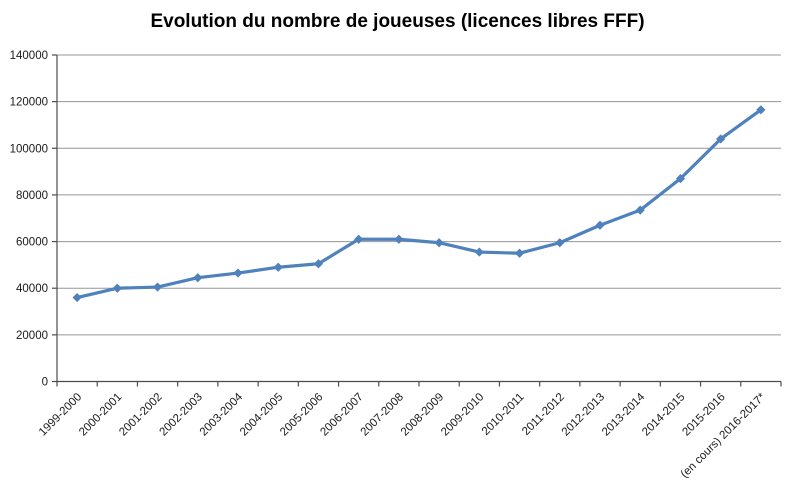 Image resolution: width=795 pixels, height=496 pixels. I want to click on y-axis-label: 120000, so click(29, 103).